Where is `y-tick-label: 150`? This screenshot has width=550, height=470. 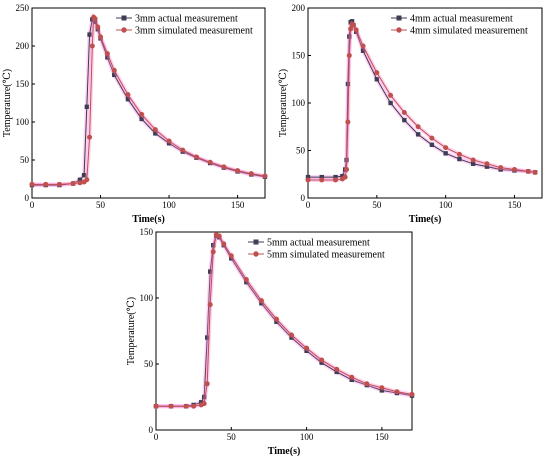
y-tick-label: 150 is located at coordinates (299, 56).